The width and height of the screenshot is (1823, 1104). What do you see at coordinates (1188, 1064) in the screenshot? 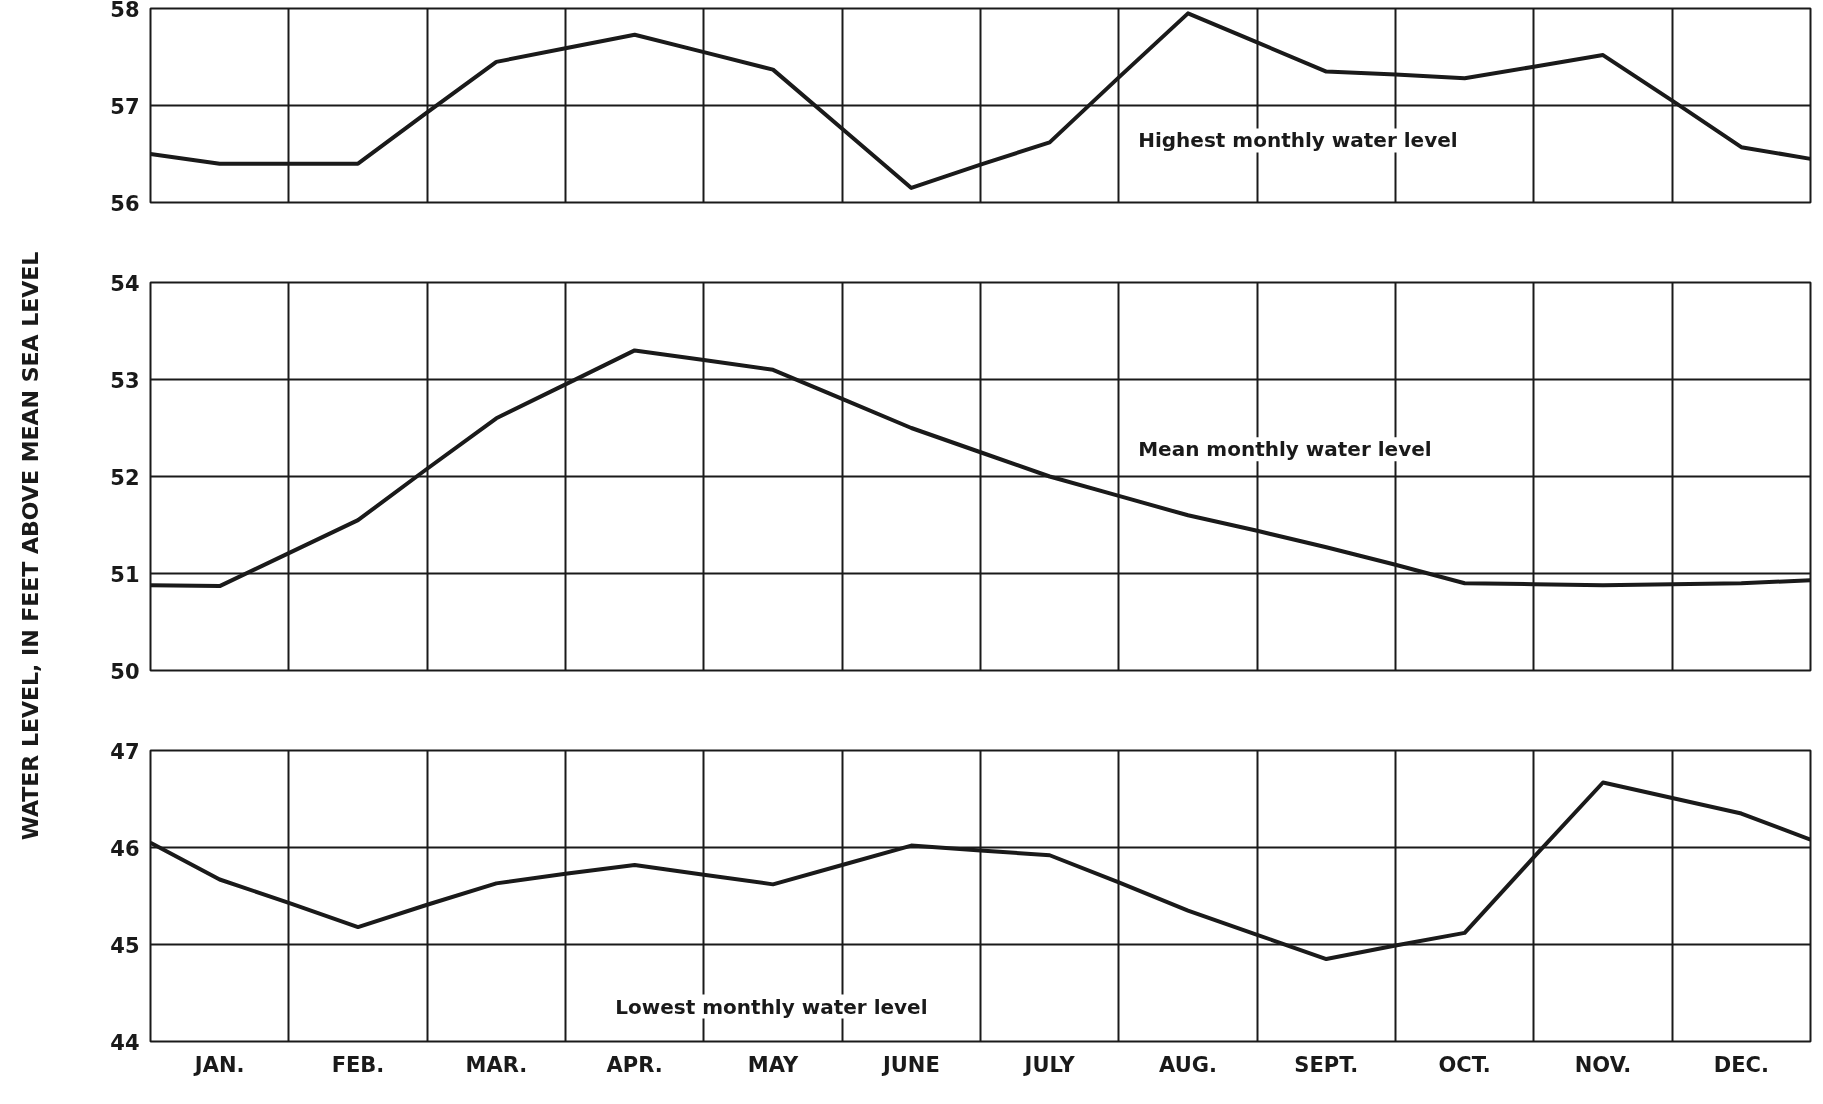
I see `x-tick-label: AUG.` at bounding box center [1188, 1064].